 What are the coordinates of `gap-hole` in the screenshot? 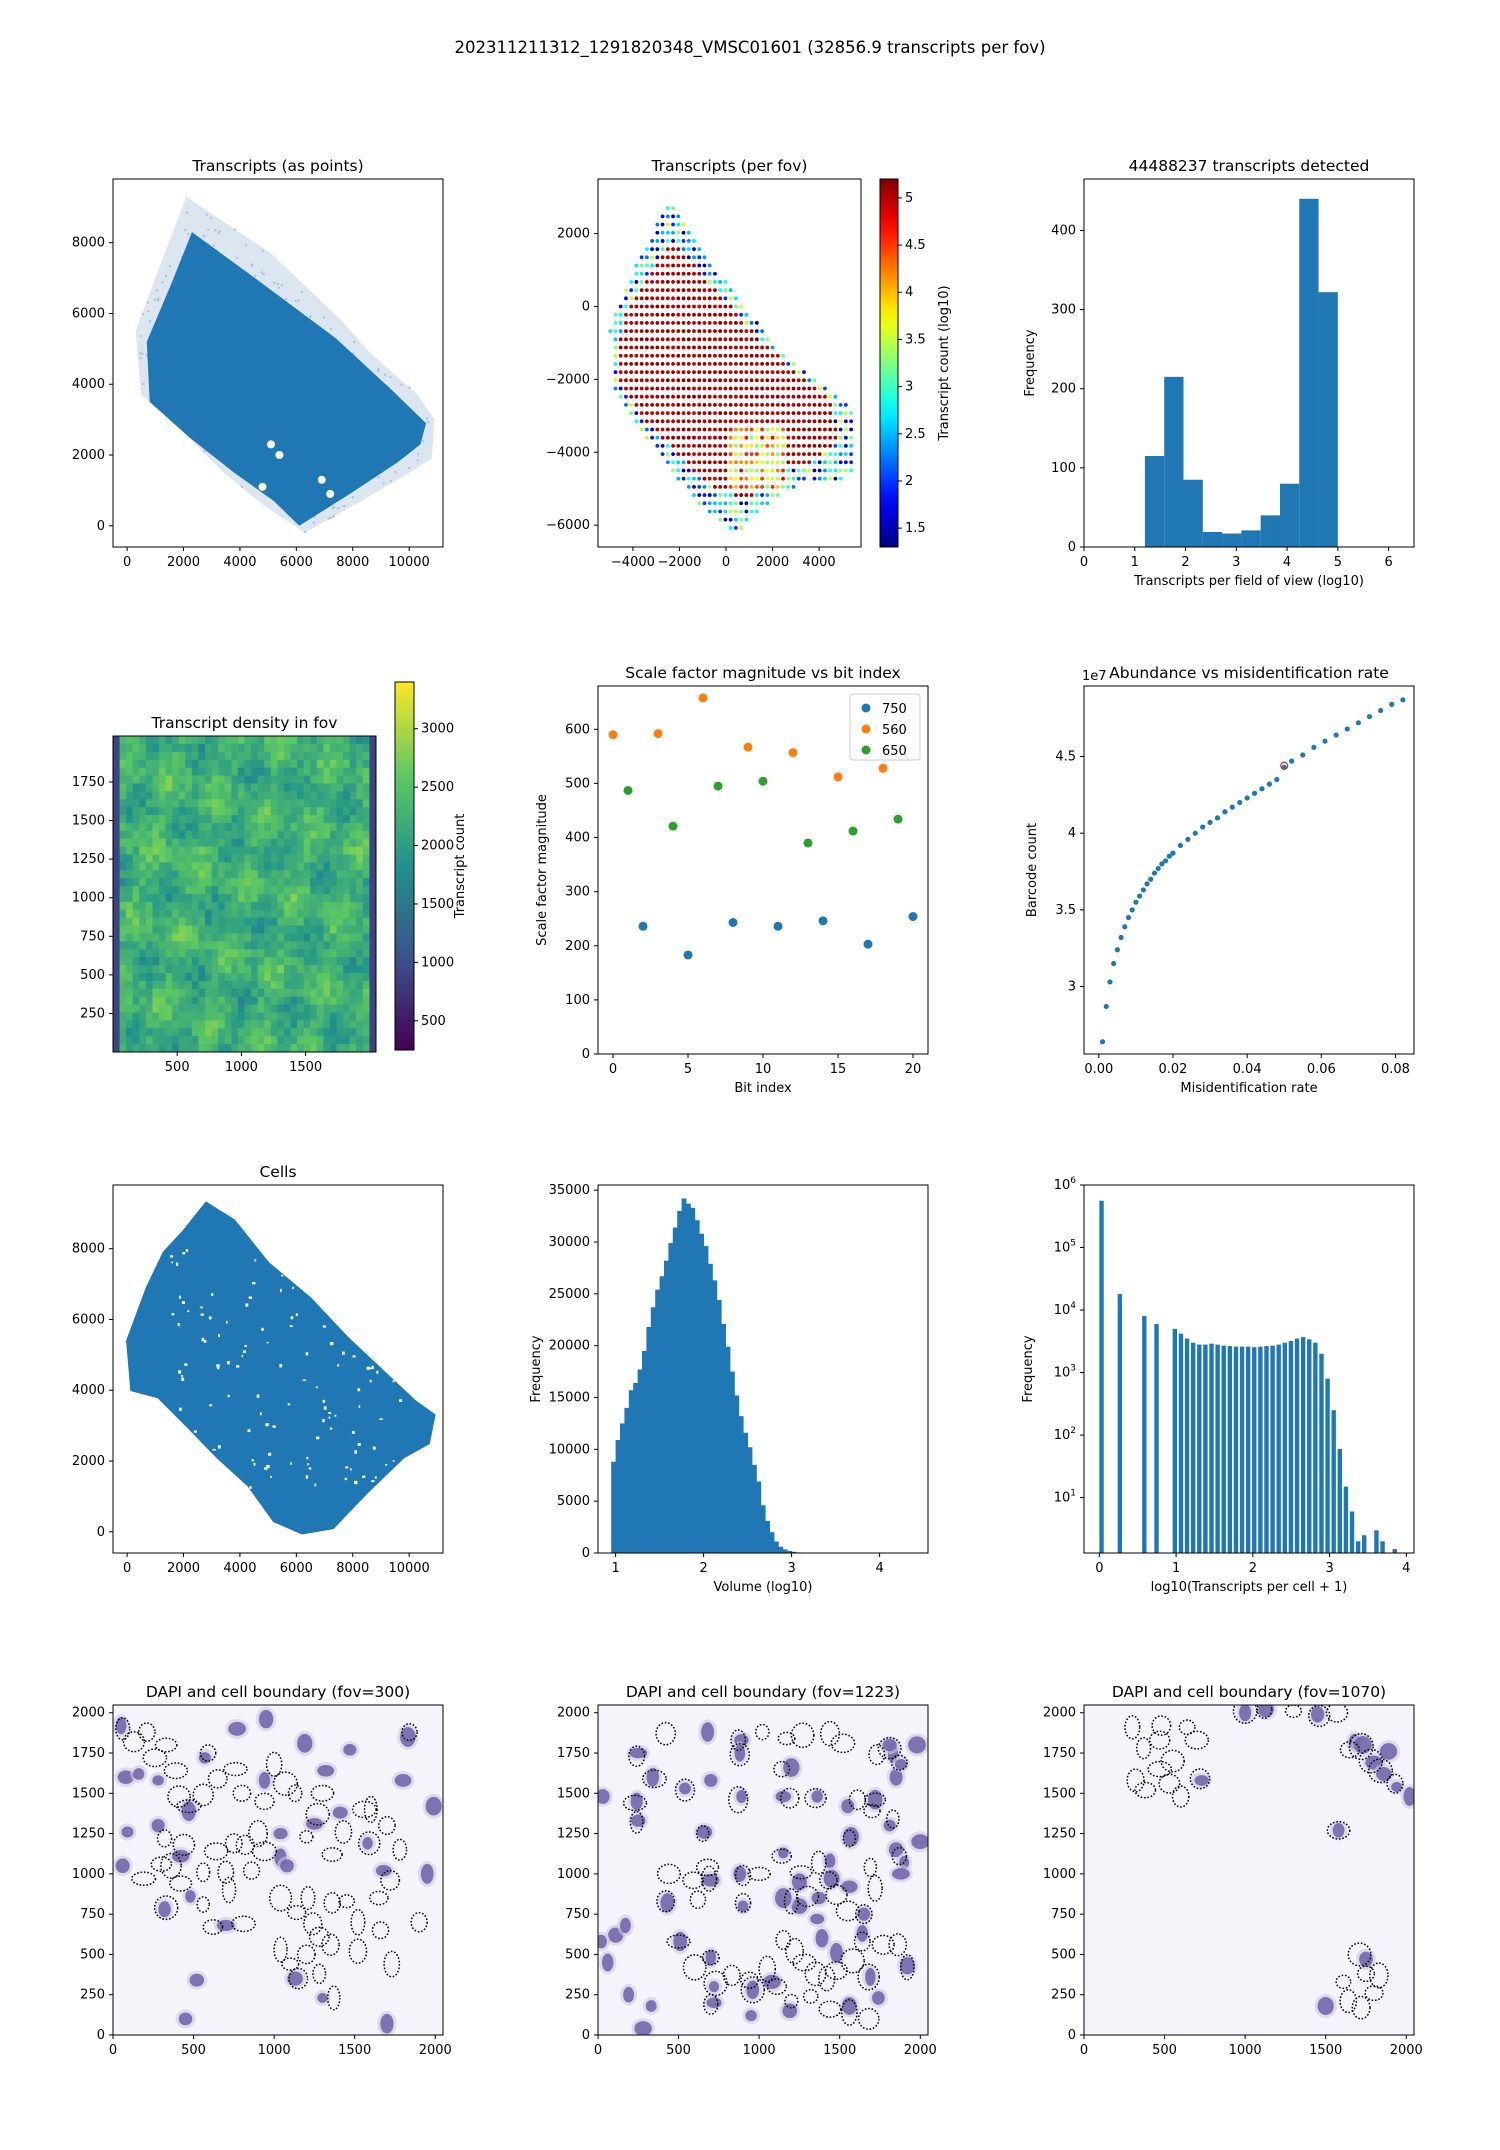 It's located at (279, 455).